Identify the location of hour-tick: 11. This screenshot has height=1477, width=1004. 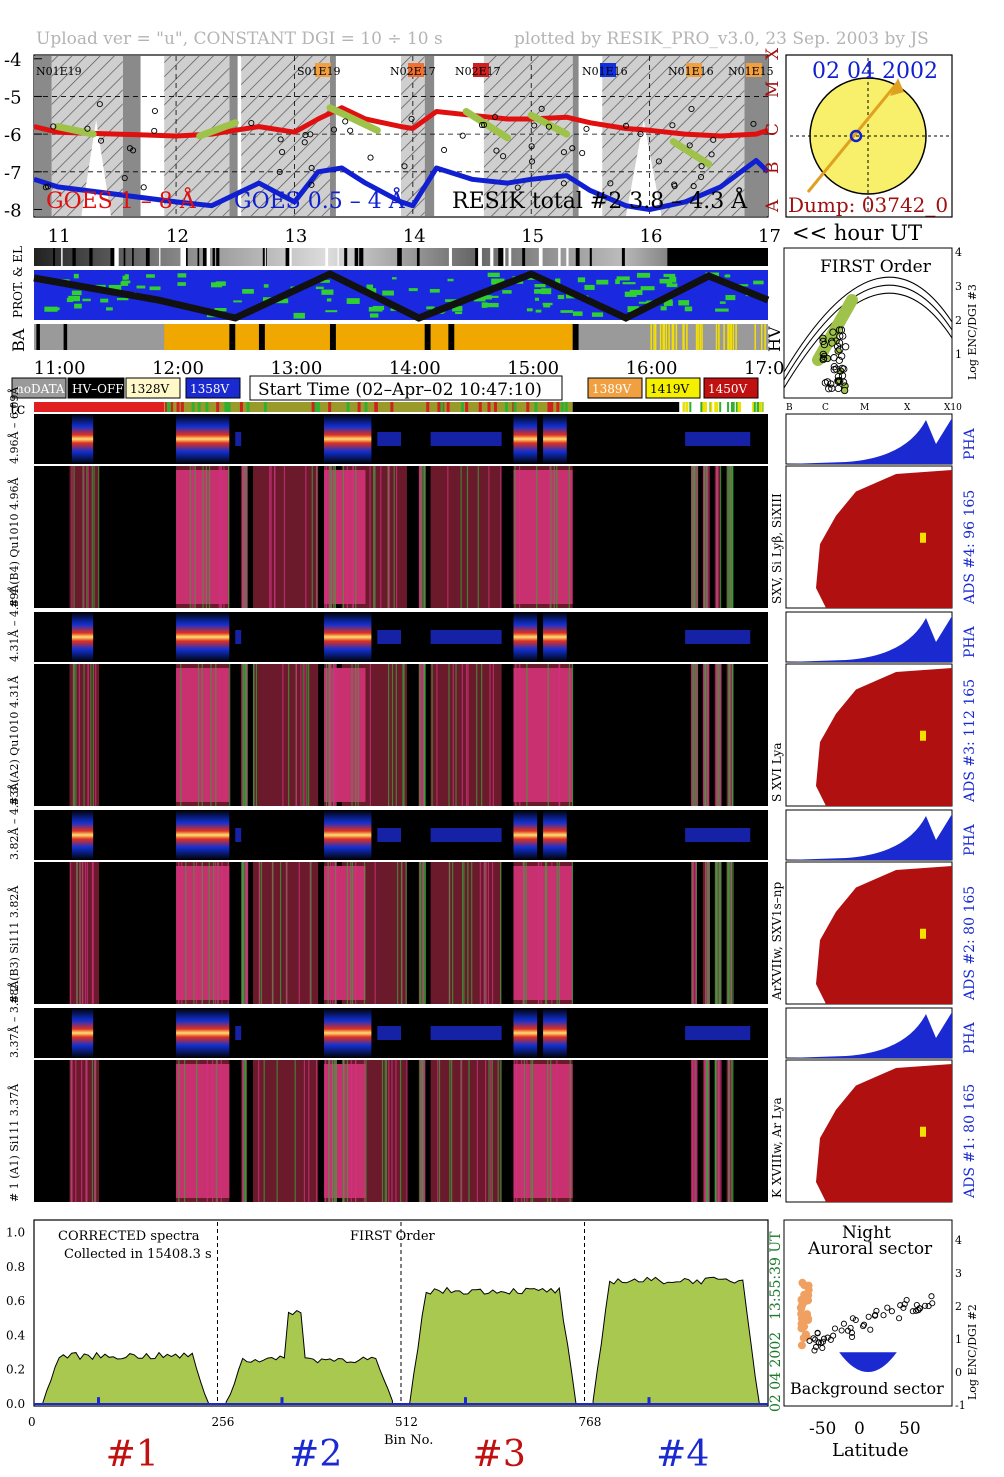
(59, 236).